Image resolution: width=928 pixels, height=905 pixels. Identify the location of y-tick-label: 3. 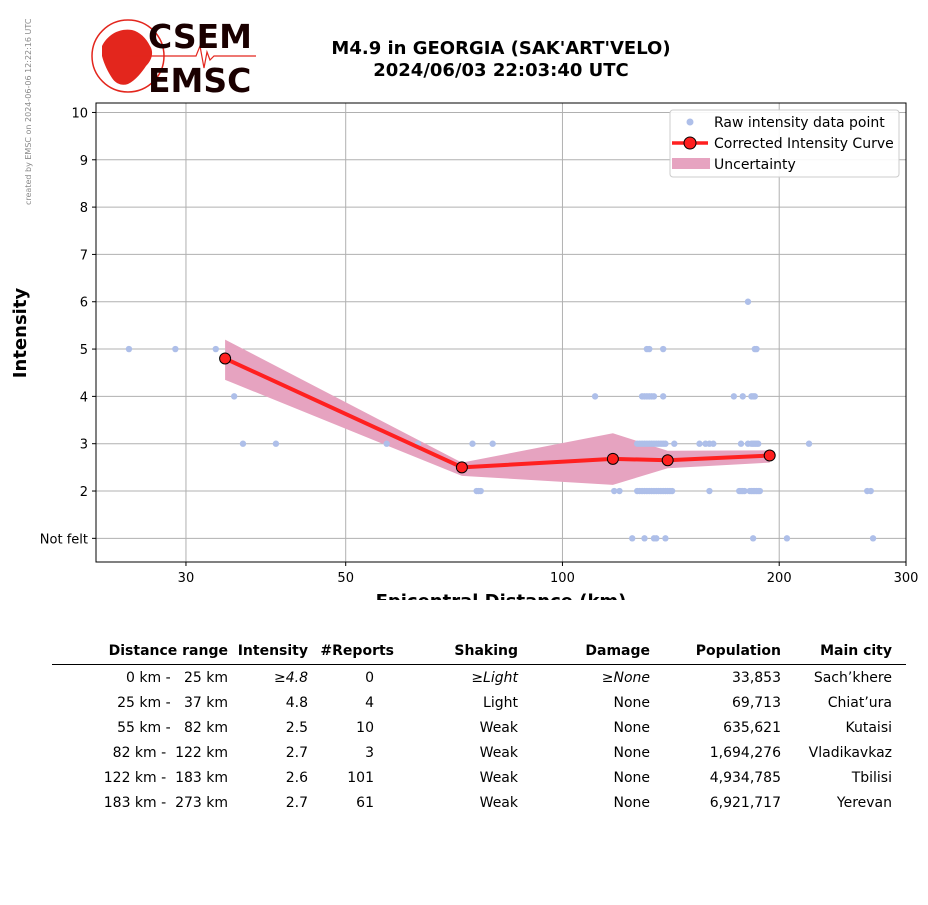
(84, 445).